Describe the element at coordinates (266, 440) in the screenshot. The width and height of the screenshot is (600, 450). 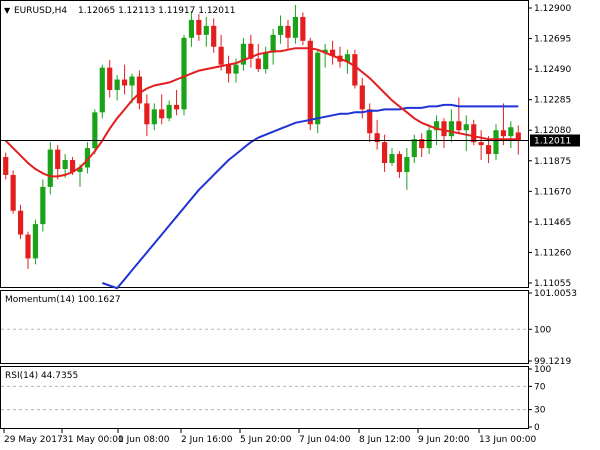
I see `time-tick-label: 5 Jun 20:00` at that location.